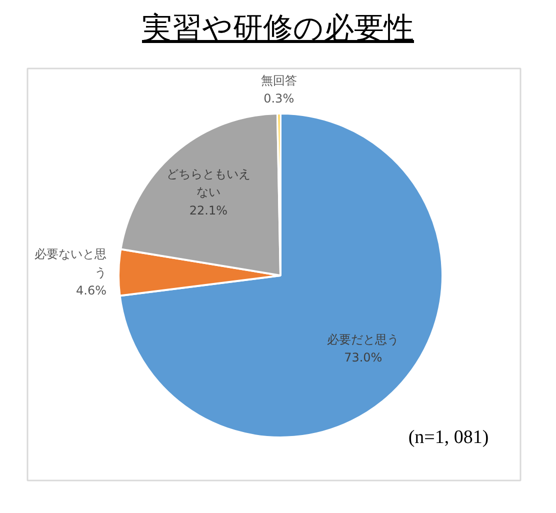 The width and height of the screenshot is (556, 513). What do you see at coordinates (279, 99) in the screenshot?
I see `data-label: 0.3%` at bounding box center [279, 99].